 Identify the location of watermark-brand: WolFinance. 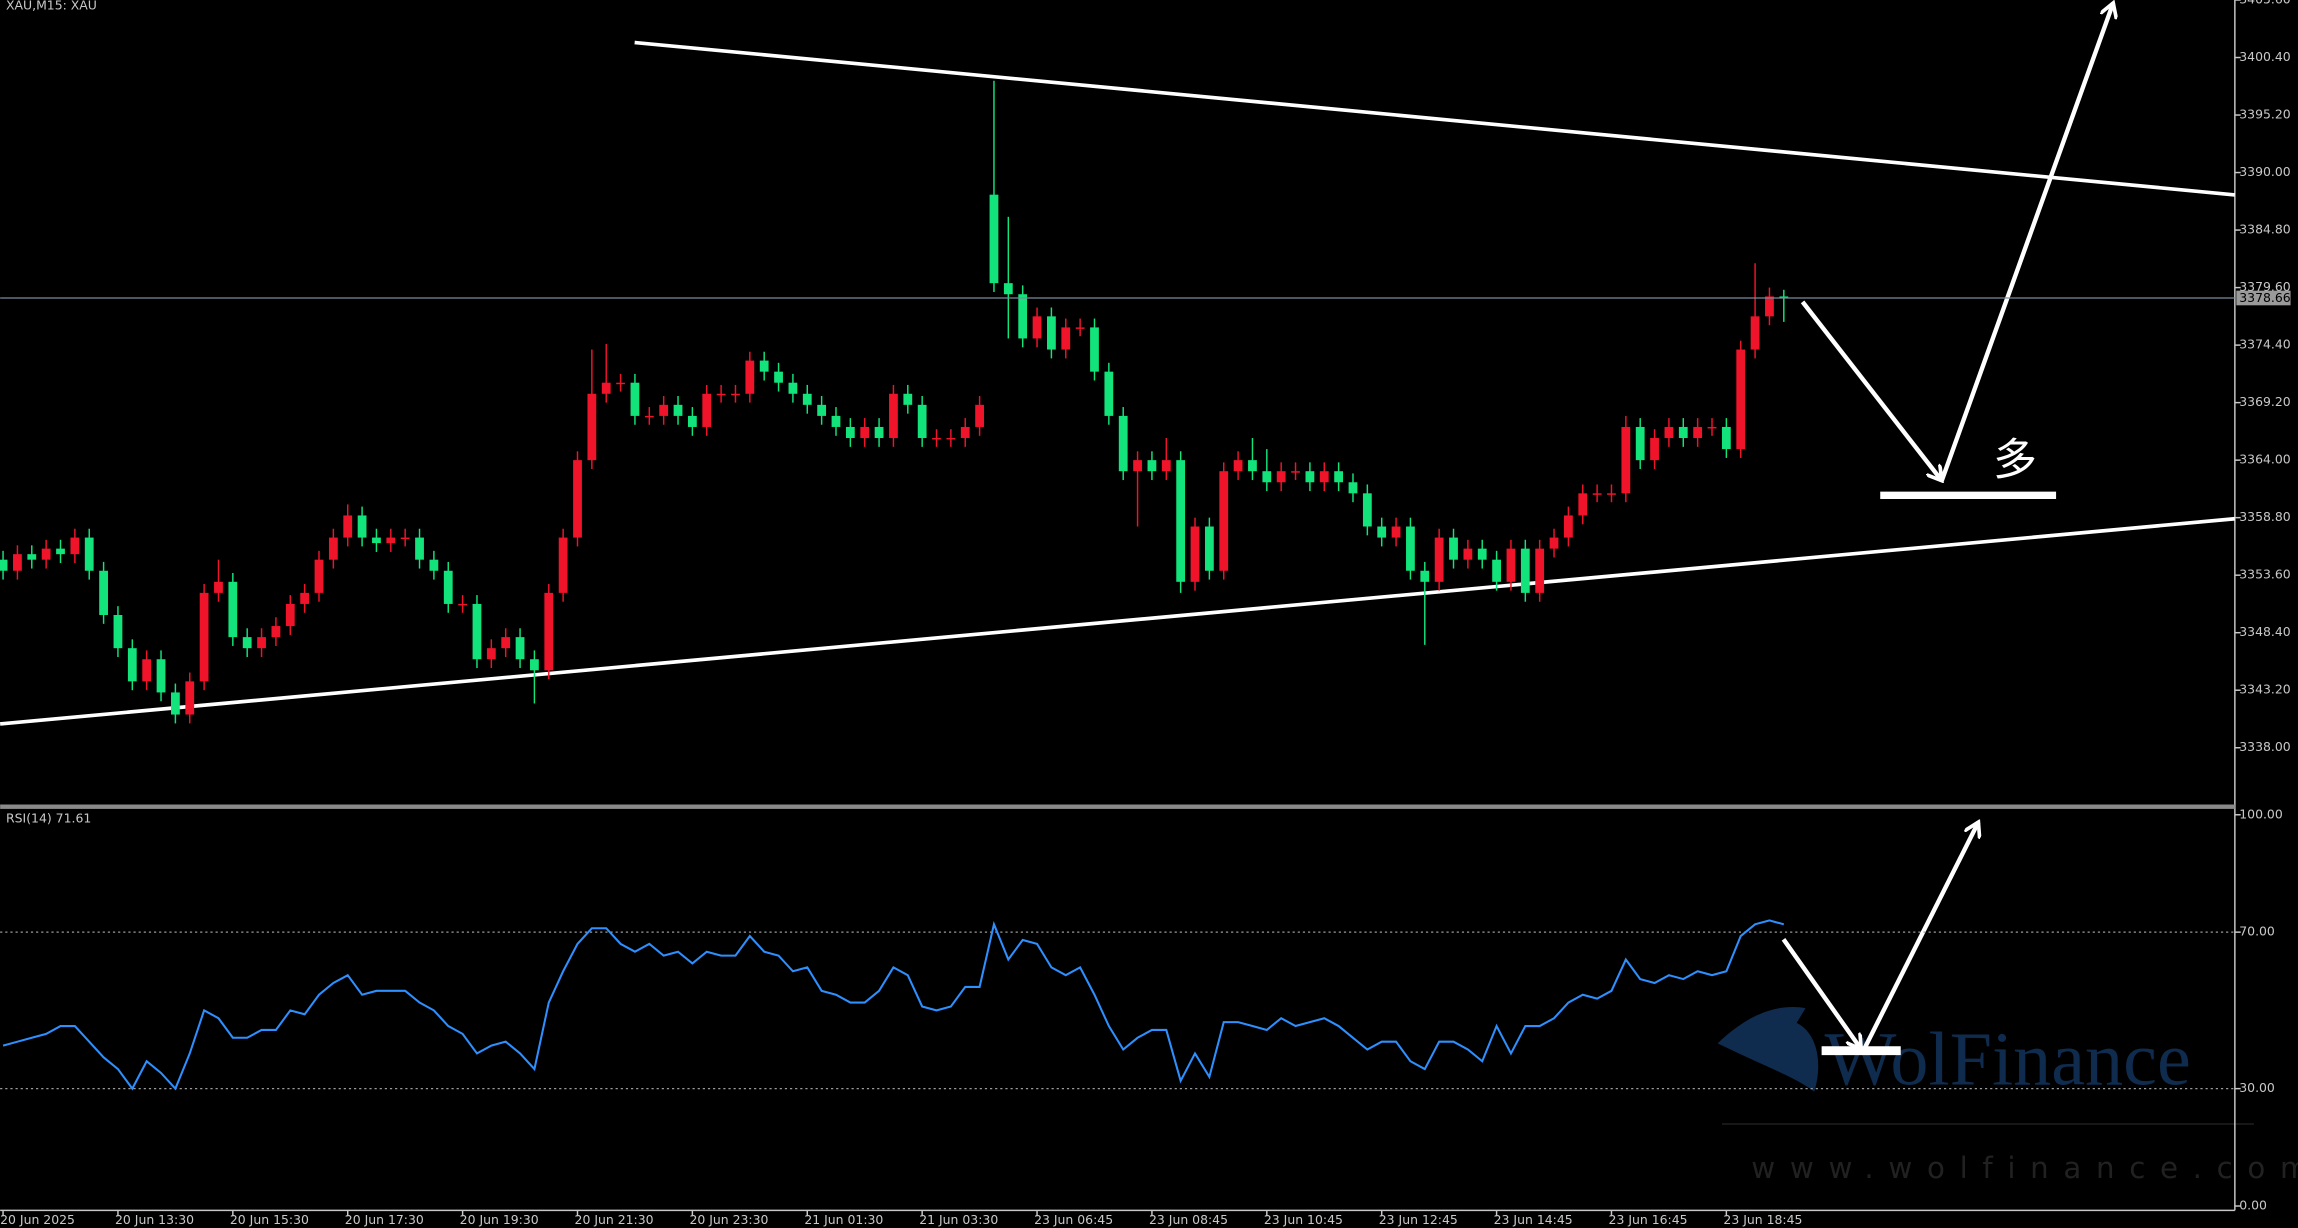
(2008, 1059).